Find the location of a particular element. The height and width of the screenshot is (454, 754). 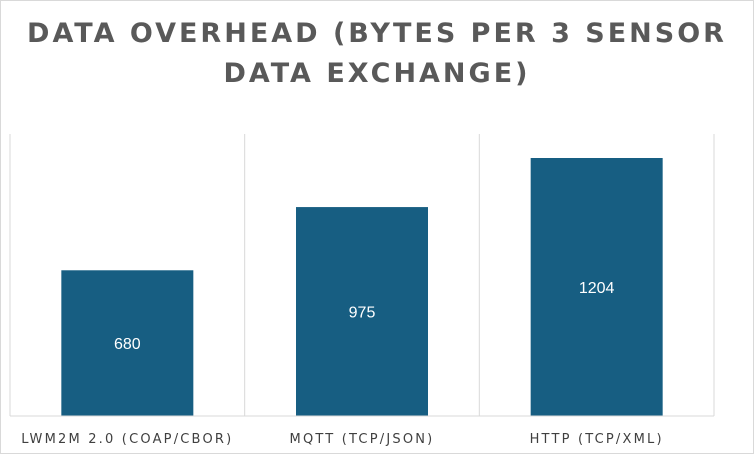

category-label-2: HTTP (TCP/XML) is located at coordinates (597, 439).